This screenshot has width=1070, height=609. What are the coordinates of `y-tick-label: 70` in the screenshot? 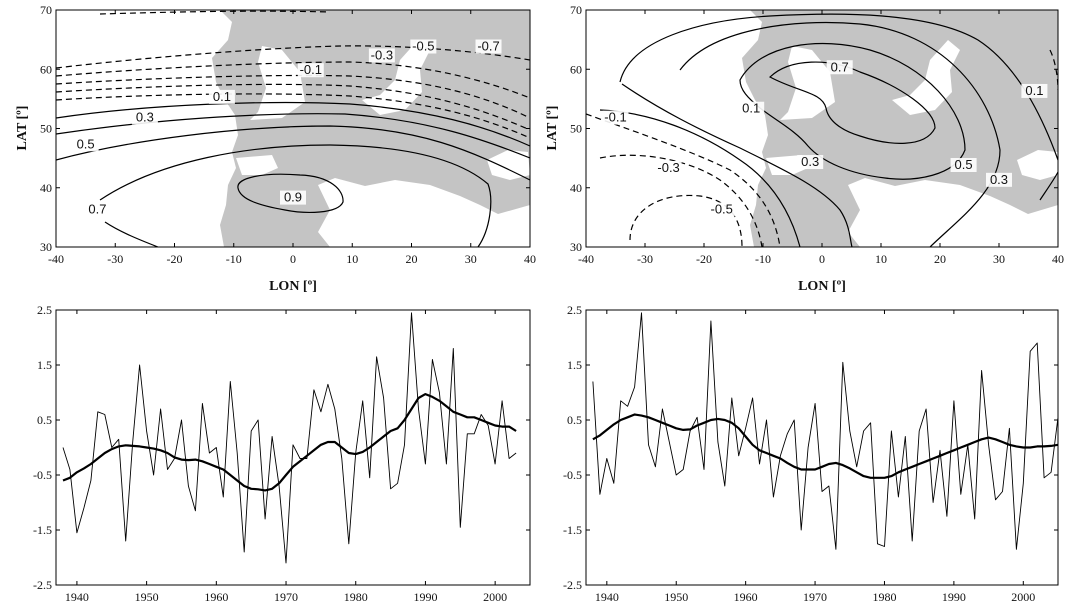 It's located at (46, 10).